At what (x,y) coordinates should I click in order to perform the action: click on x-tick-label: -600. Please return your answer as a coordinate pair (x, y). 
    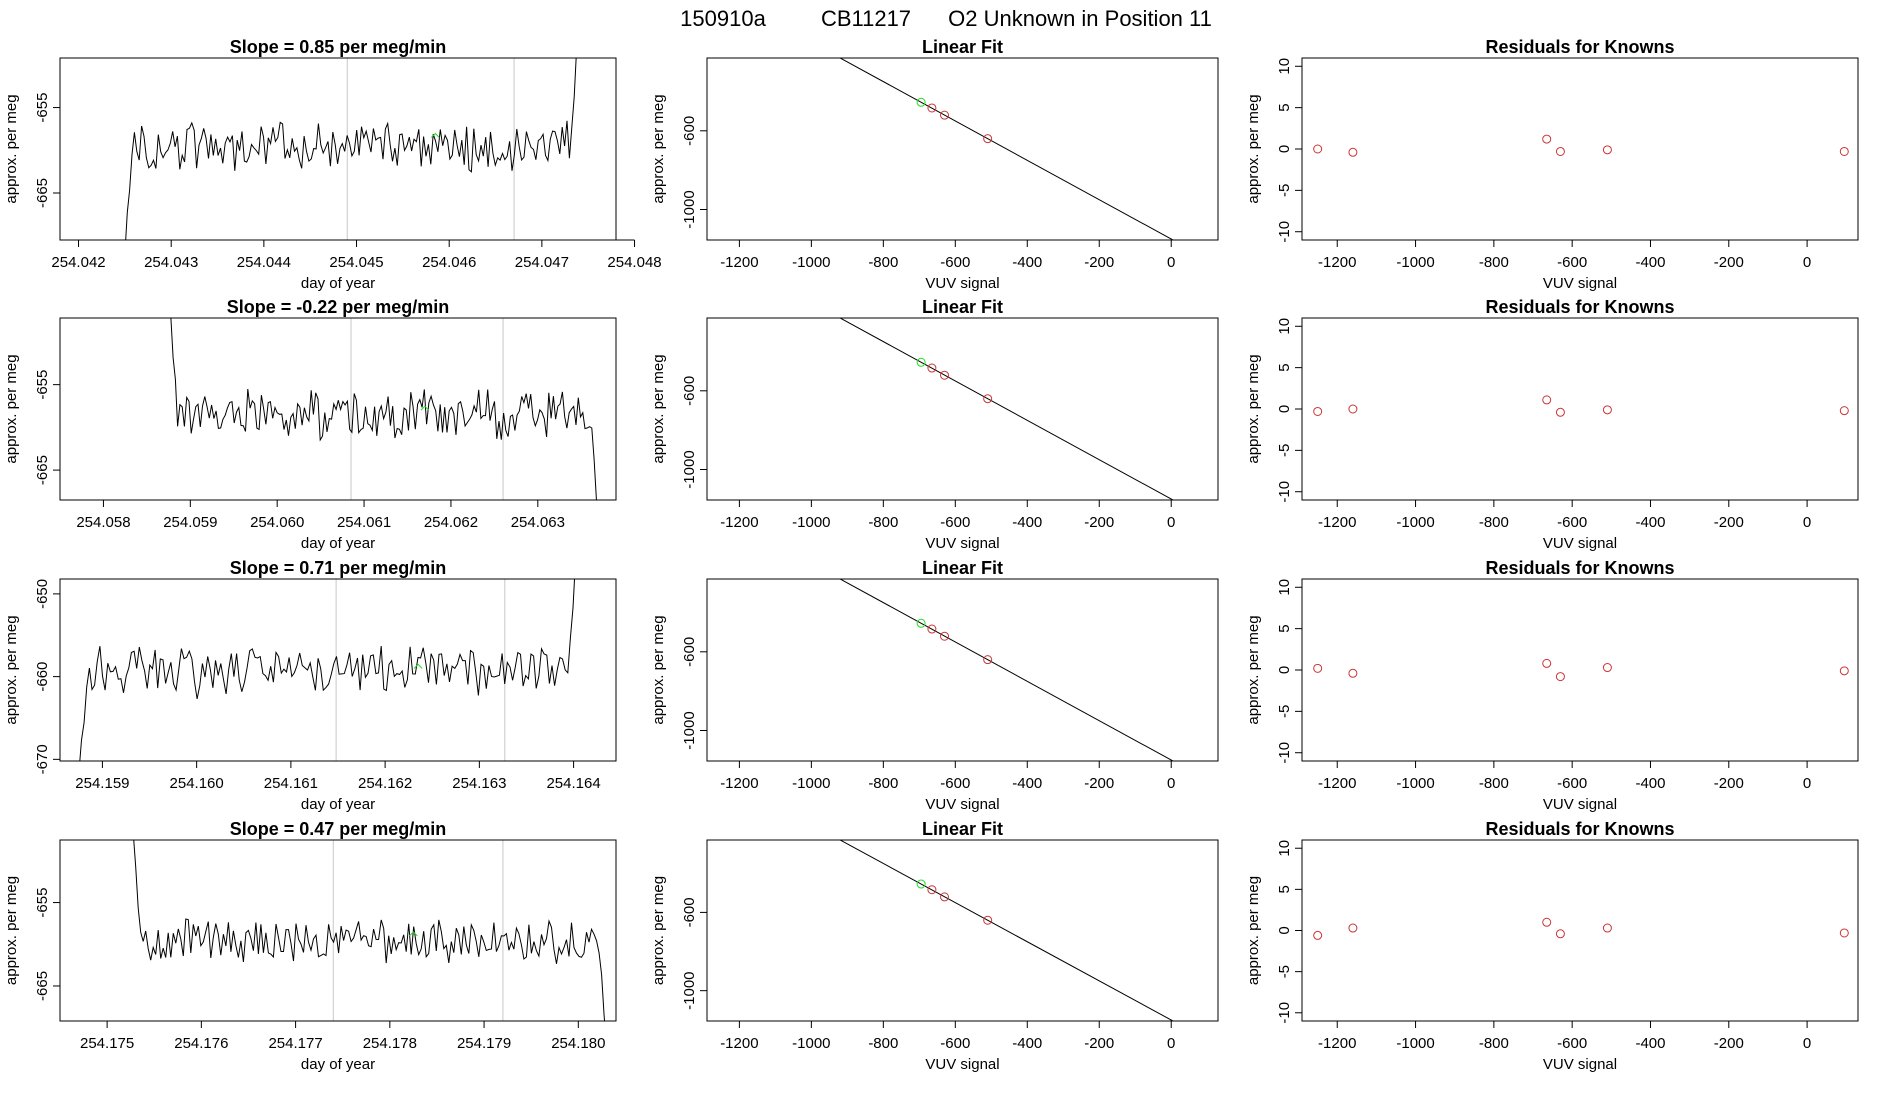
    Looking at the image, I should click on (1572, 262).